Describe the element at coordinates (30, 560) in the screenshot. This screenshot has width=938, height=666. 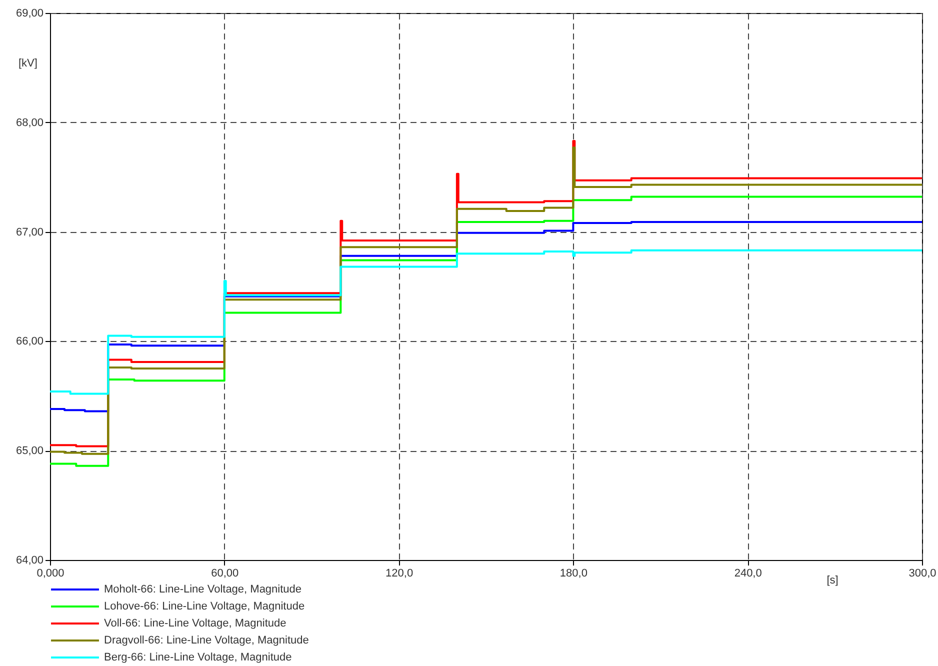
I see `y-tick-label: 64,00` at that location.